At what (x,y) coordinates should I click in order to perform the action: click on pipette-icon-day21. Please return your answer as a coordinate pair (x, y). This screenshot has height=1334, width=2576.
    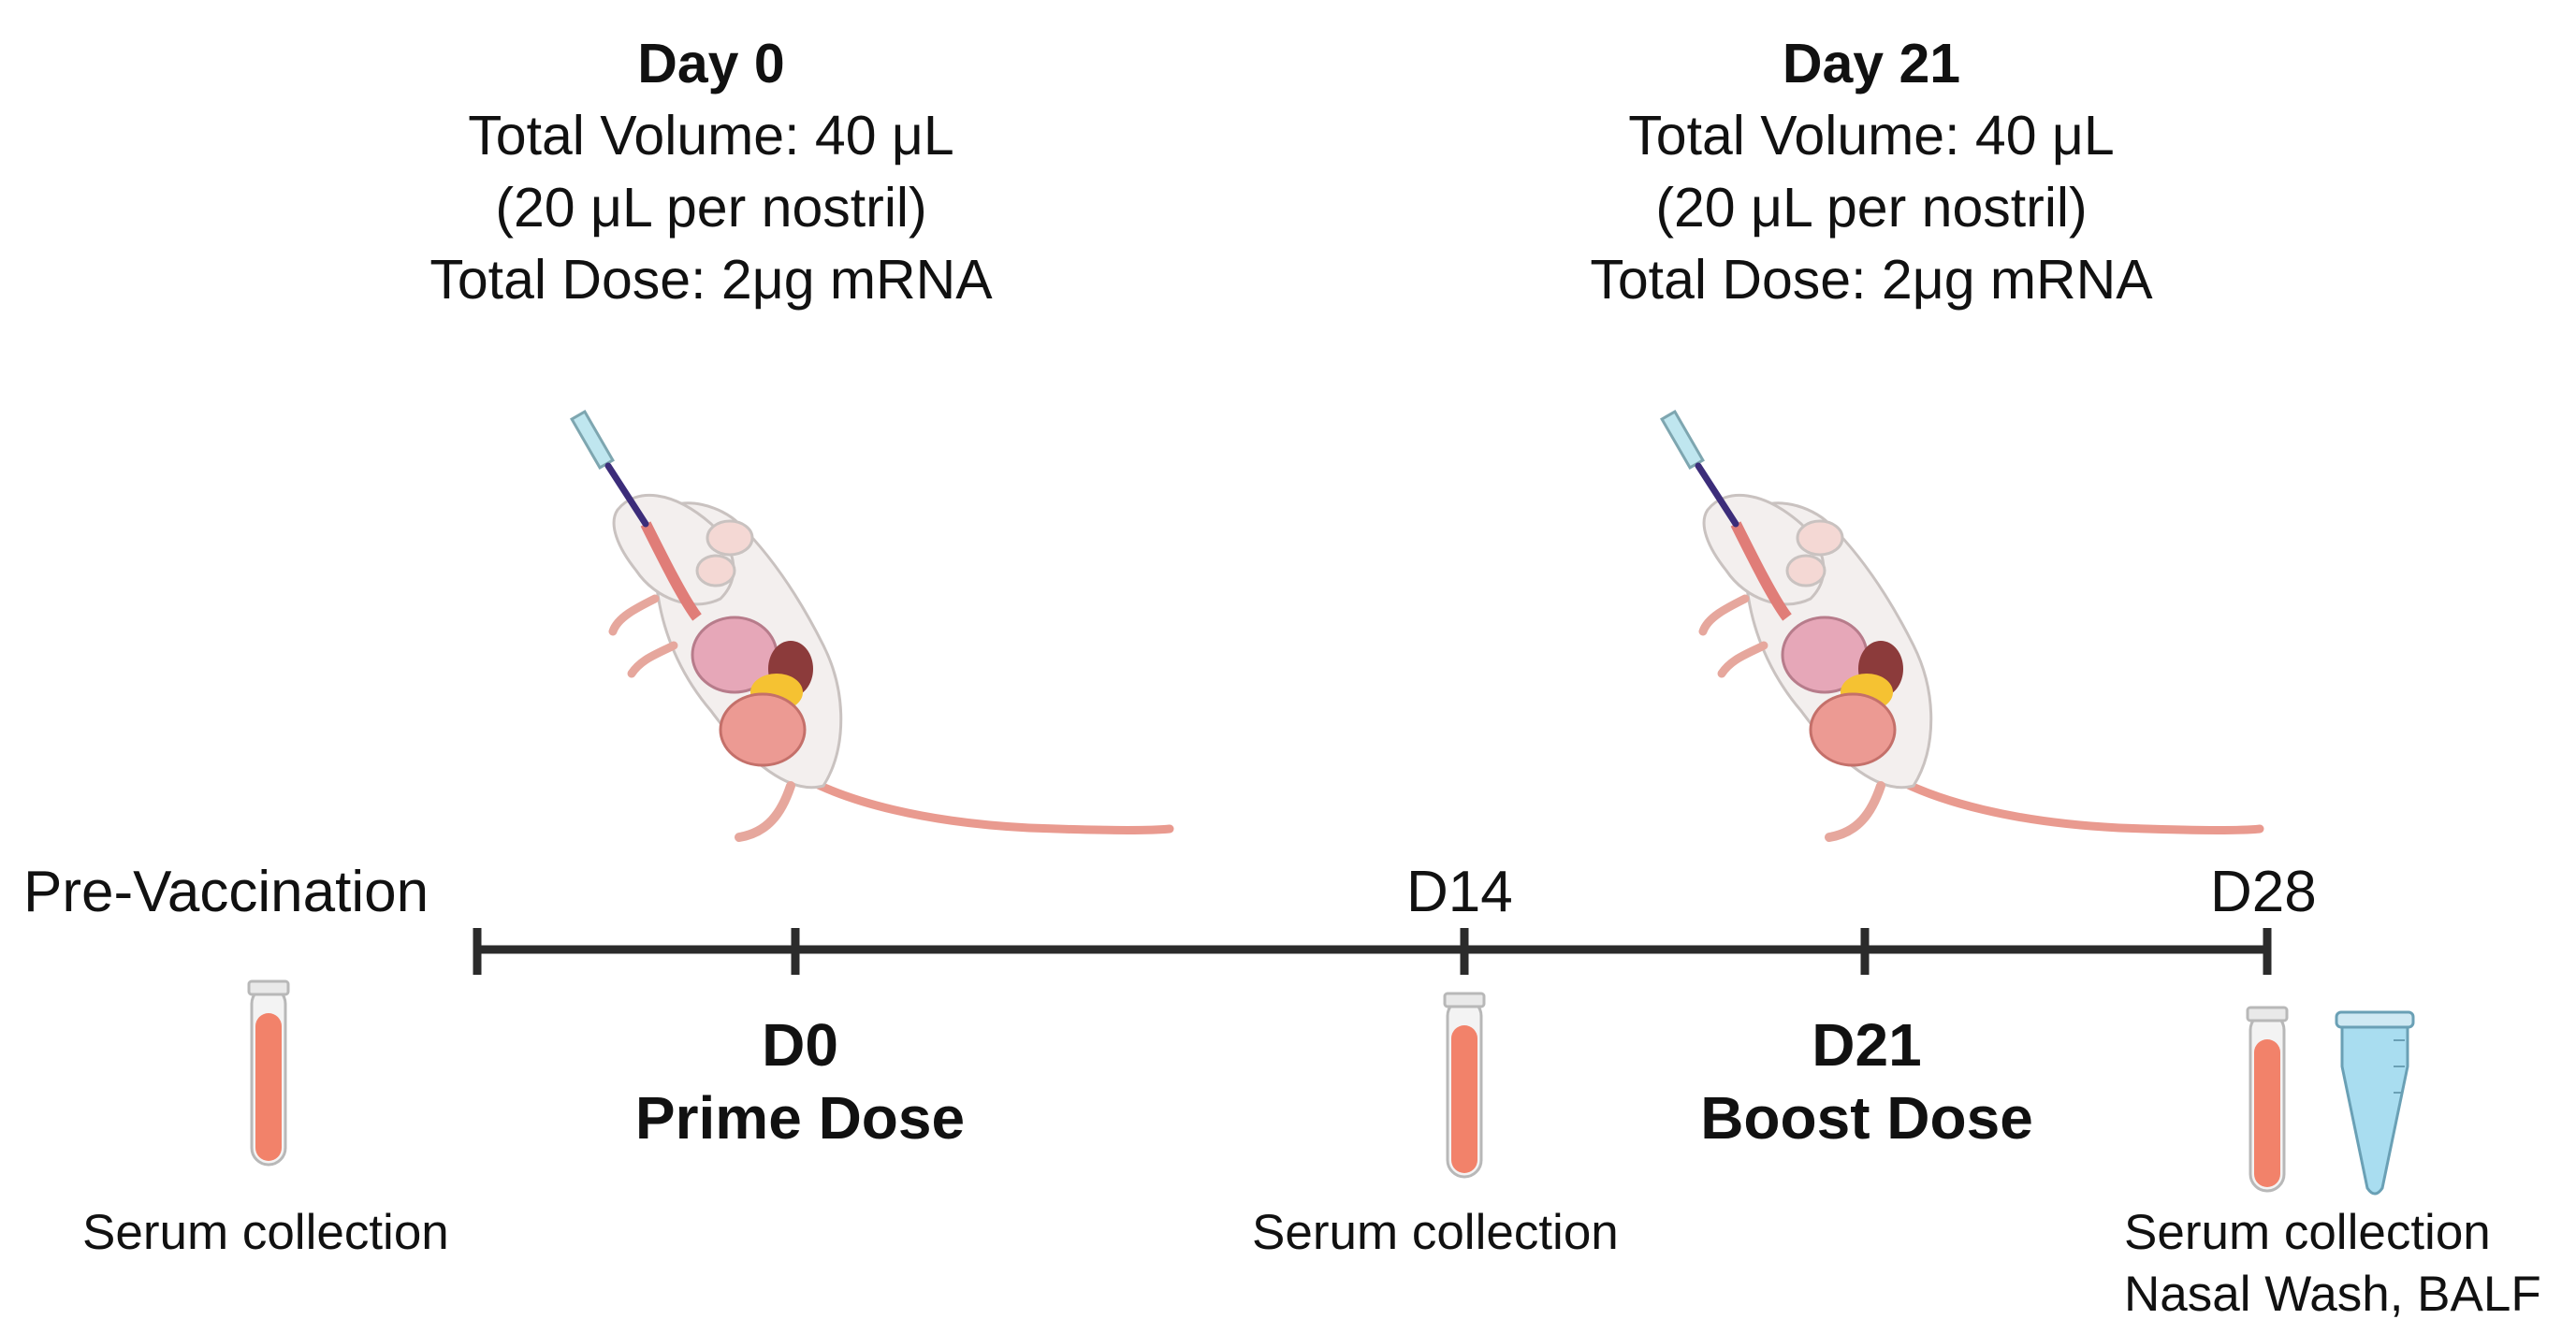
    Looking at the image, I should click on (1699, 468).